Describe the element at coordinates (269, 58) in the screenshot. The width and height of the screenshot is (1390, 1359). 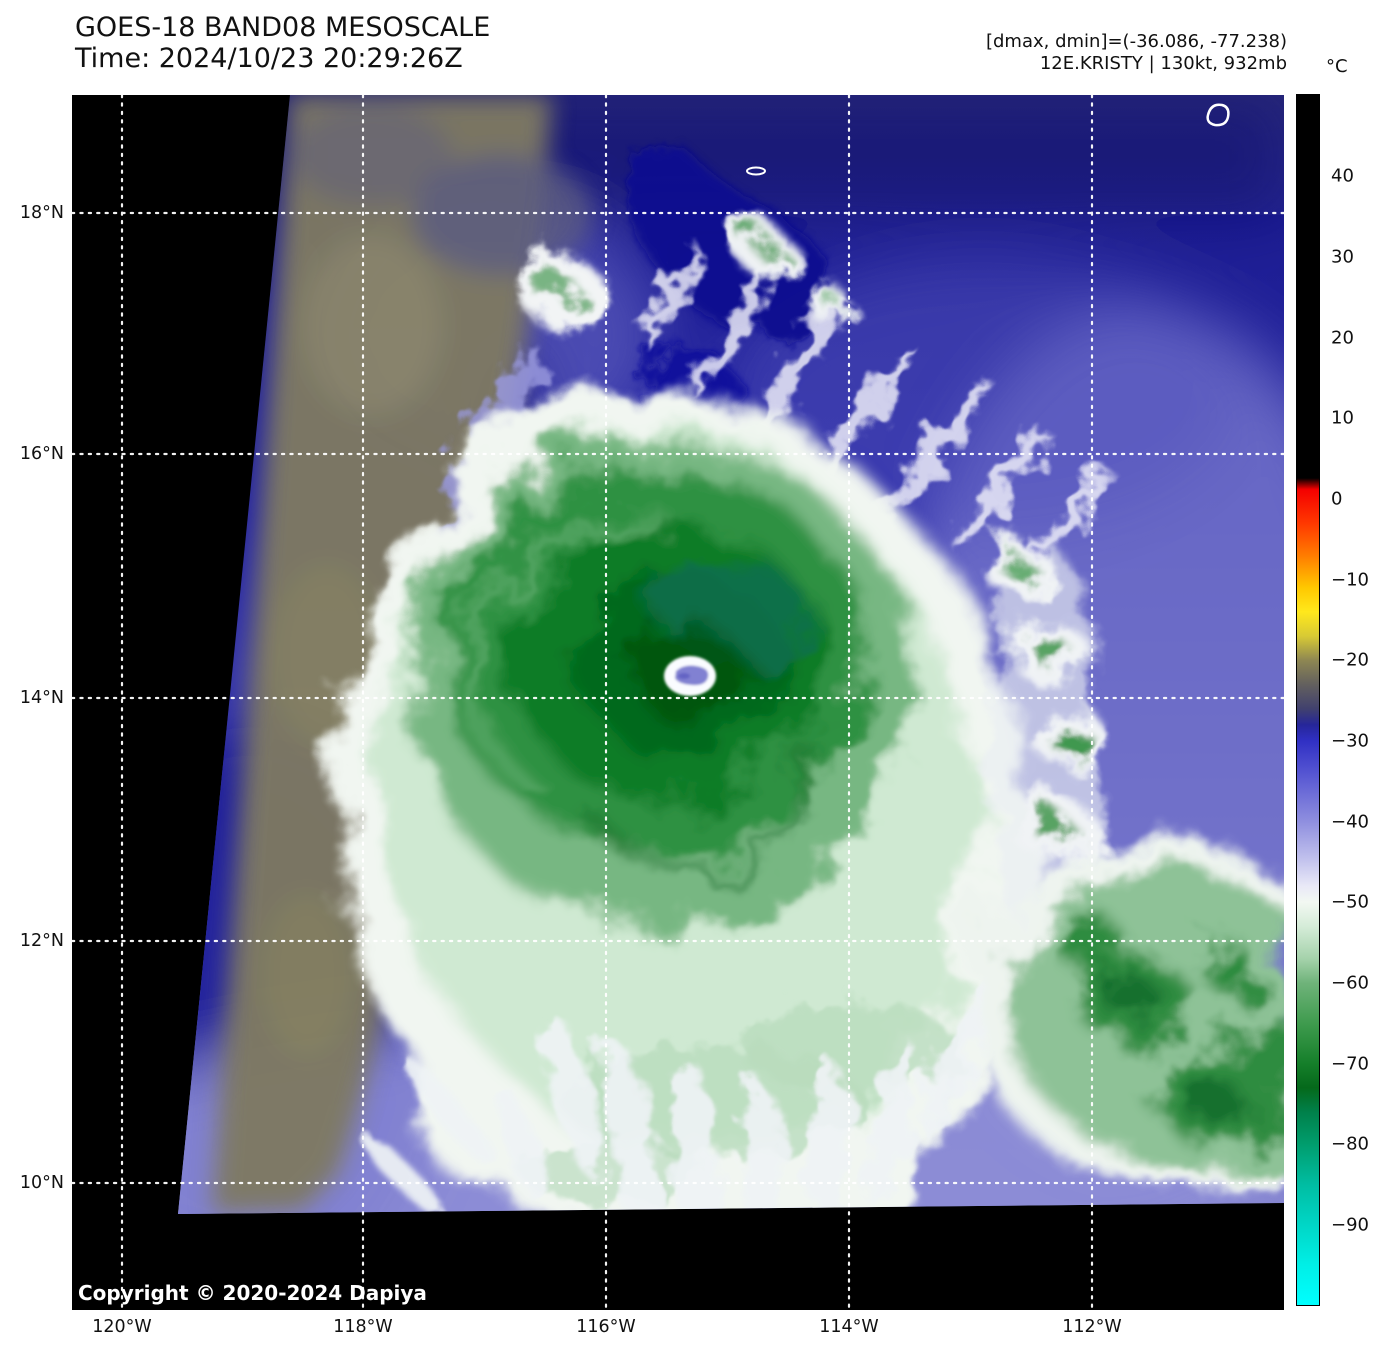
I see `time-label: Time: 2024/10/23 20:29:26Z` at that location.